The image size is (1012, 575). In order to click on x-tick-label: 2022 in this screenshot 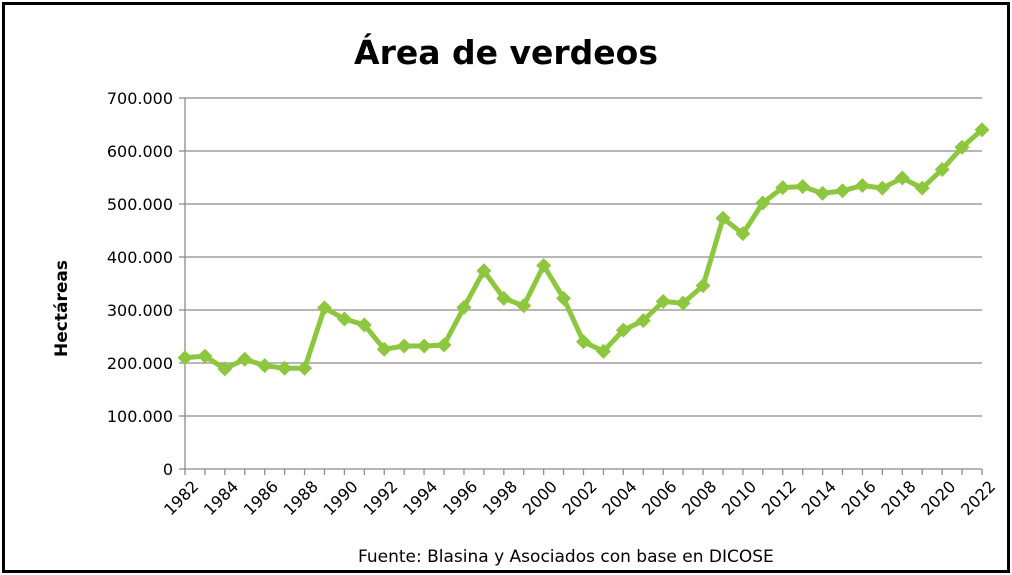, I will do `click(978, 498)`.